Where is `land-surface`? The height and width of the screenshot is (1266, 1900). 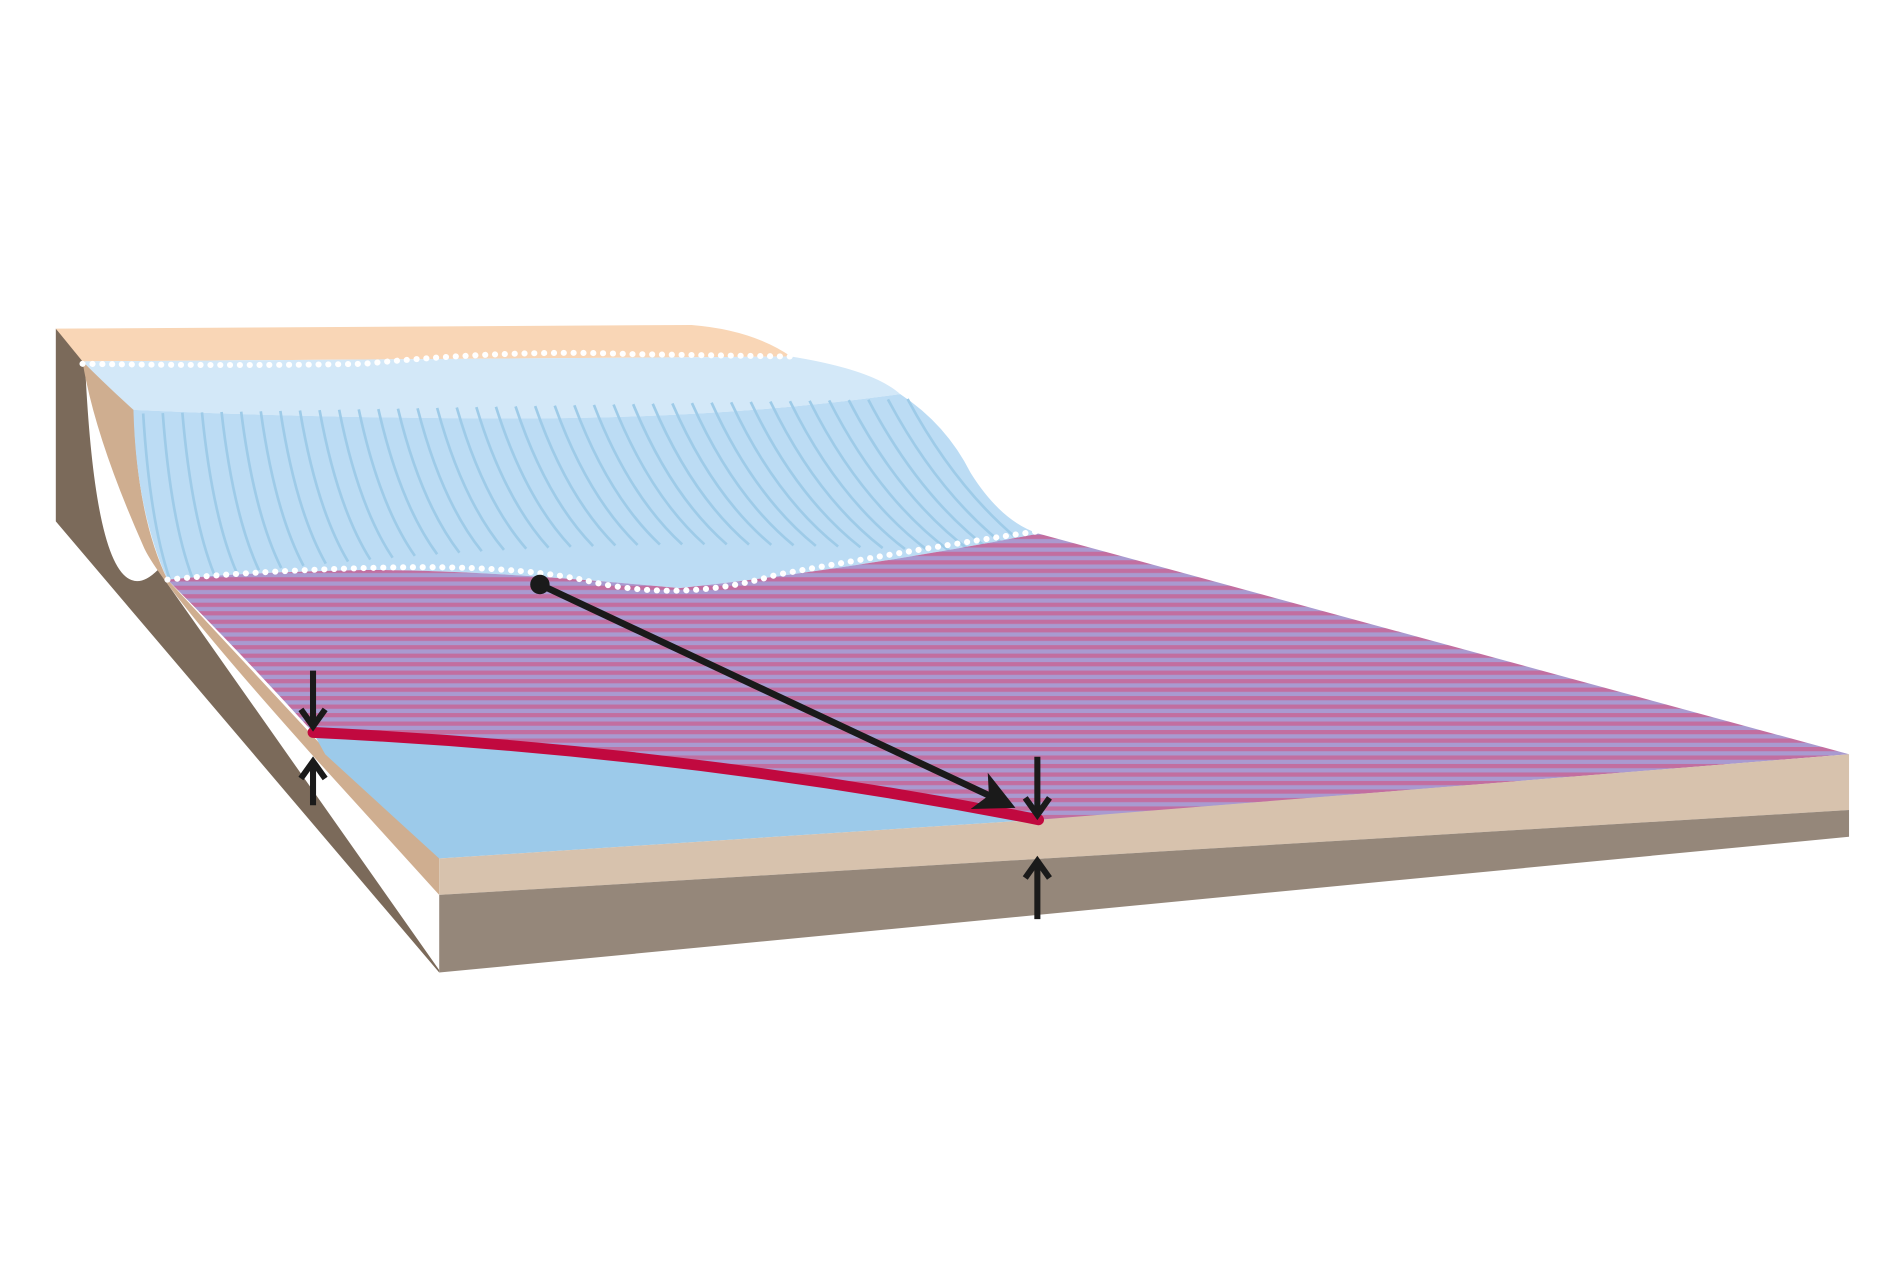 land-surface is located at coordinates (423, 343).